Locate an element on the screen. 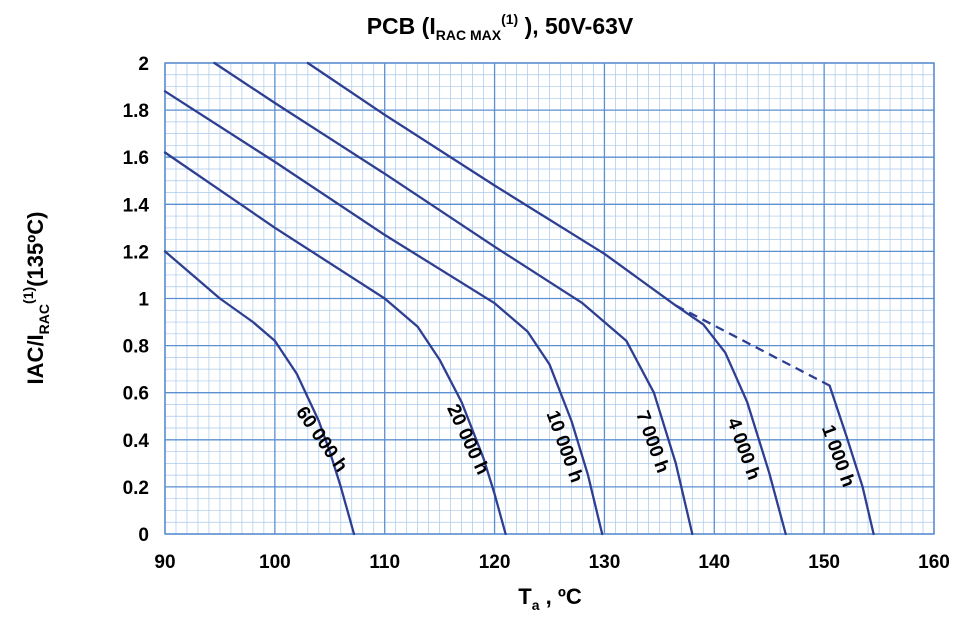 This screenshot has width=957, height=620. x-tick-label: 160 is located at coordinates (934, 562).